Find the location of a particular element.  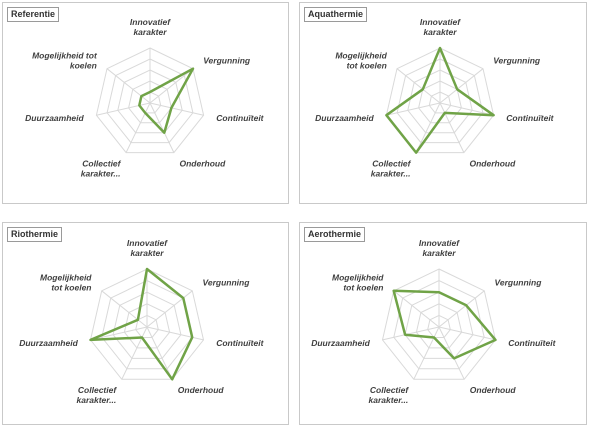

chart-title: Riothermie is located at coordinates (35, 234).